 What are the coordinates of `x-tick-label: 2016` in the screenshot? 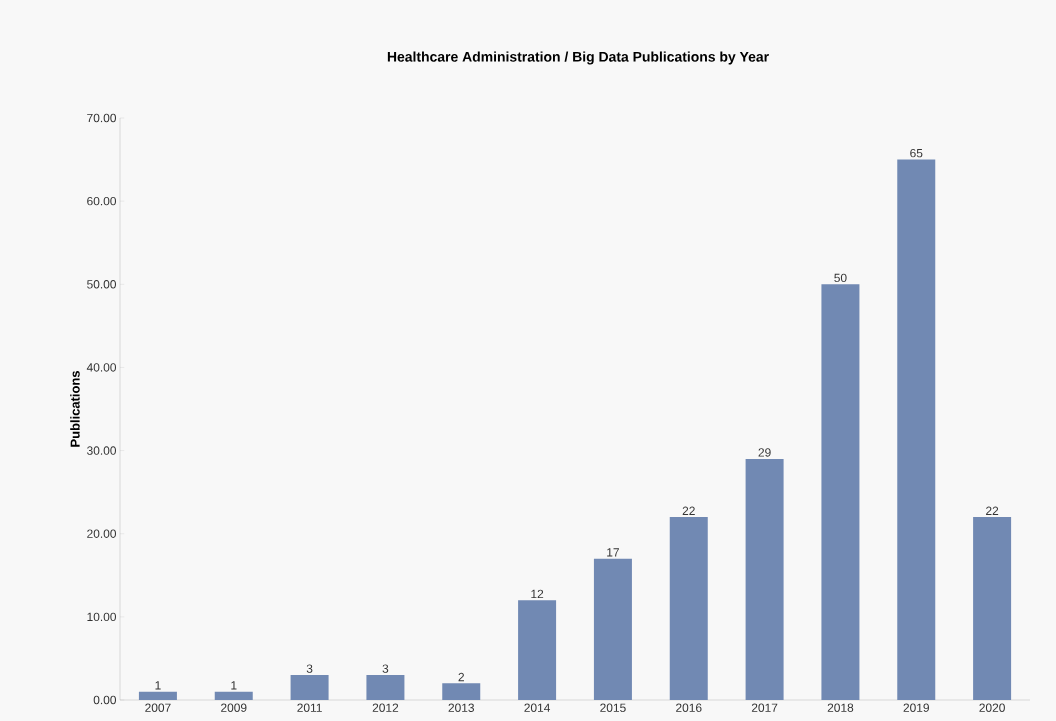 It's located at (689, 707).